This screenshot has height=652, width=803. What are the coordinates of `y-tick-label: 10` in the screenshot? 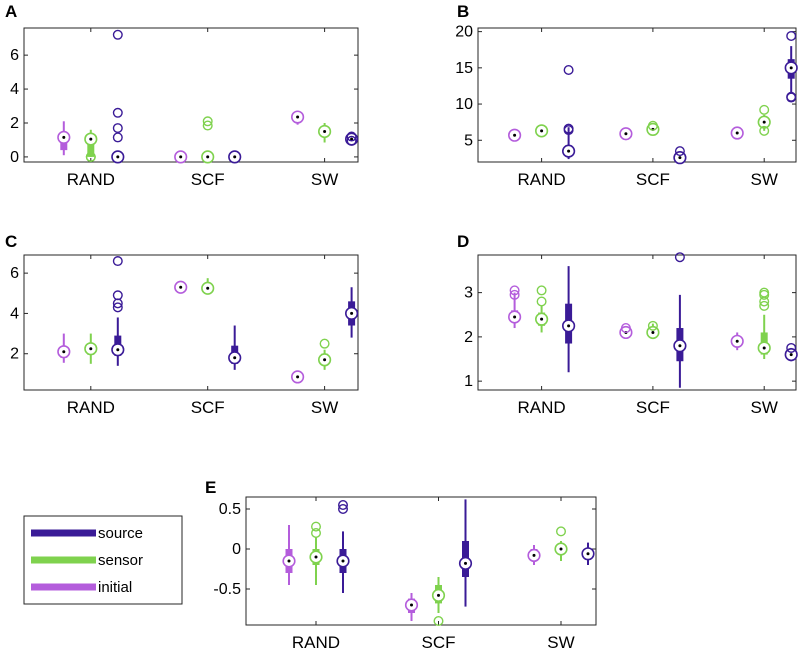 It's located at (464, 104).